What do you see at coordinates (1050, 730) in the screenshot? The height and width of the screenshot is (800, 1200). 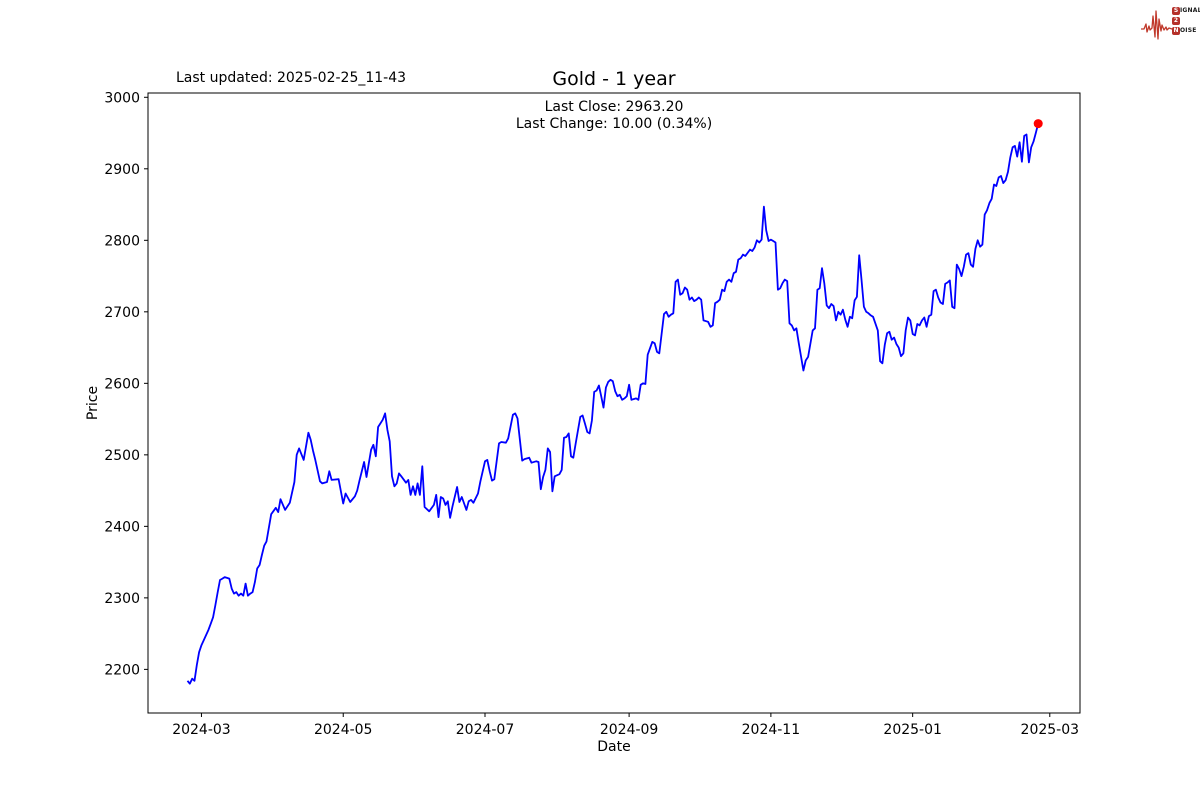 I see `x-tick-label: 2025-03` at bounding box center [1050, 730].